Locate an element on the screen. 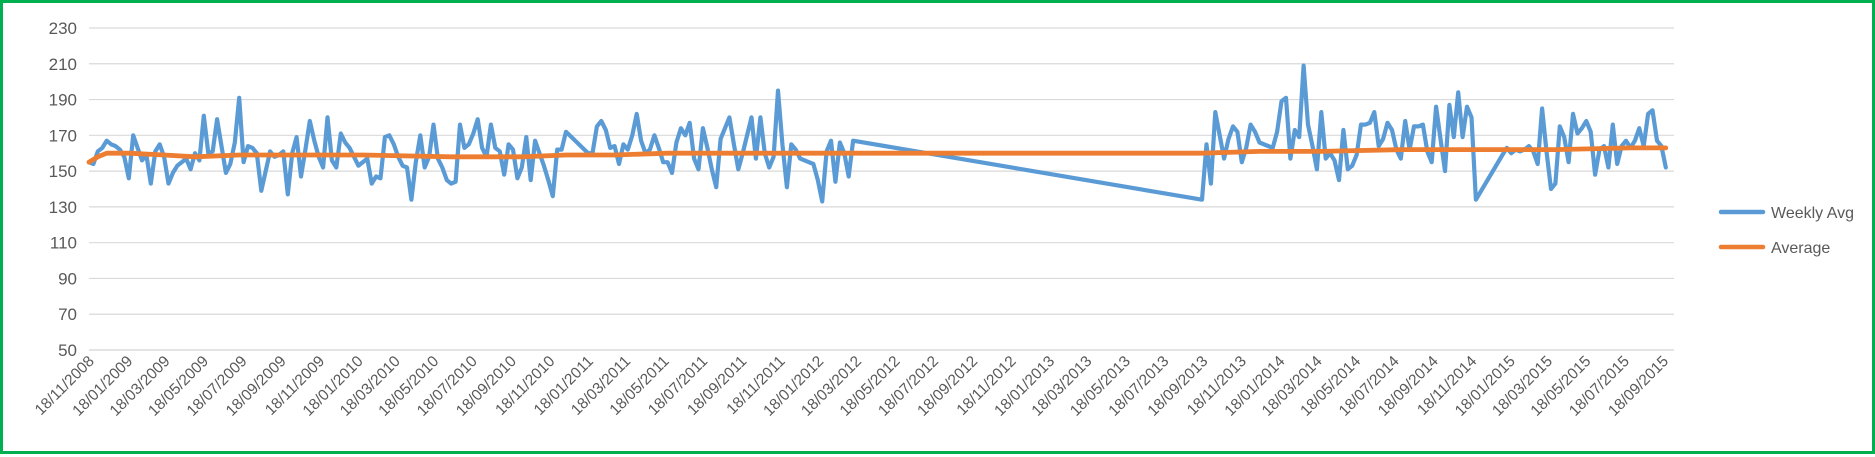 The image size is (1875, 457). y-axis: 50 70 90 110 130 150 170 190 210 230 is located at coordinates (63, 189).